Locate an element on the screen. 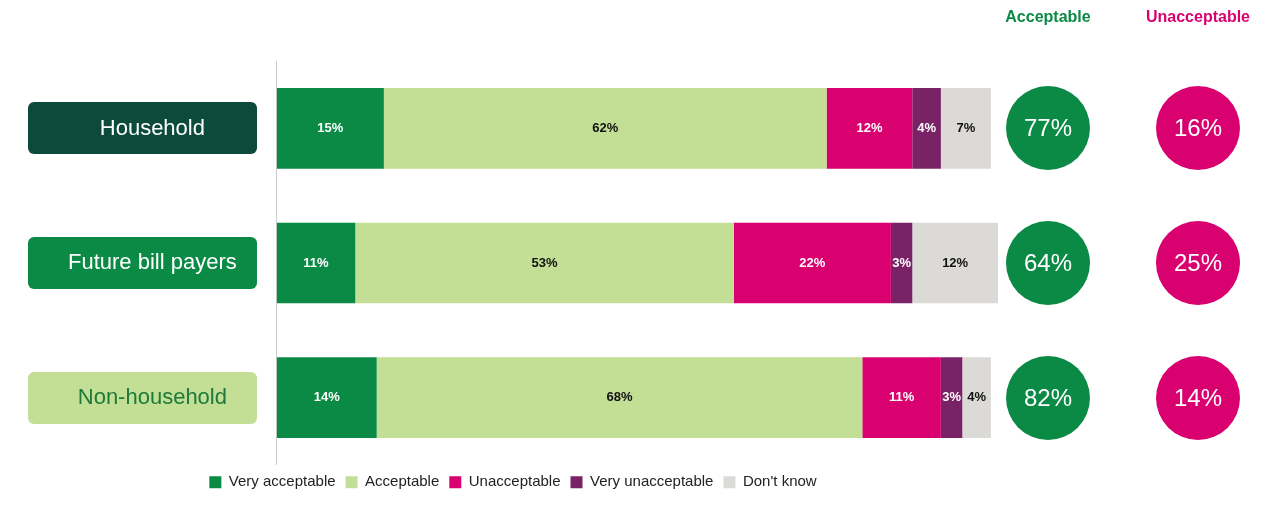 This screenshot has height=528, width=1271. legend-label: Acceptable is located at coordinates (402, 481).